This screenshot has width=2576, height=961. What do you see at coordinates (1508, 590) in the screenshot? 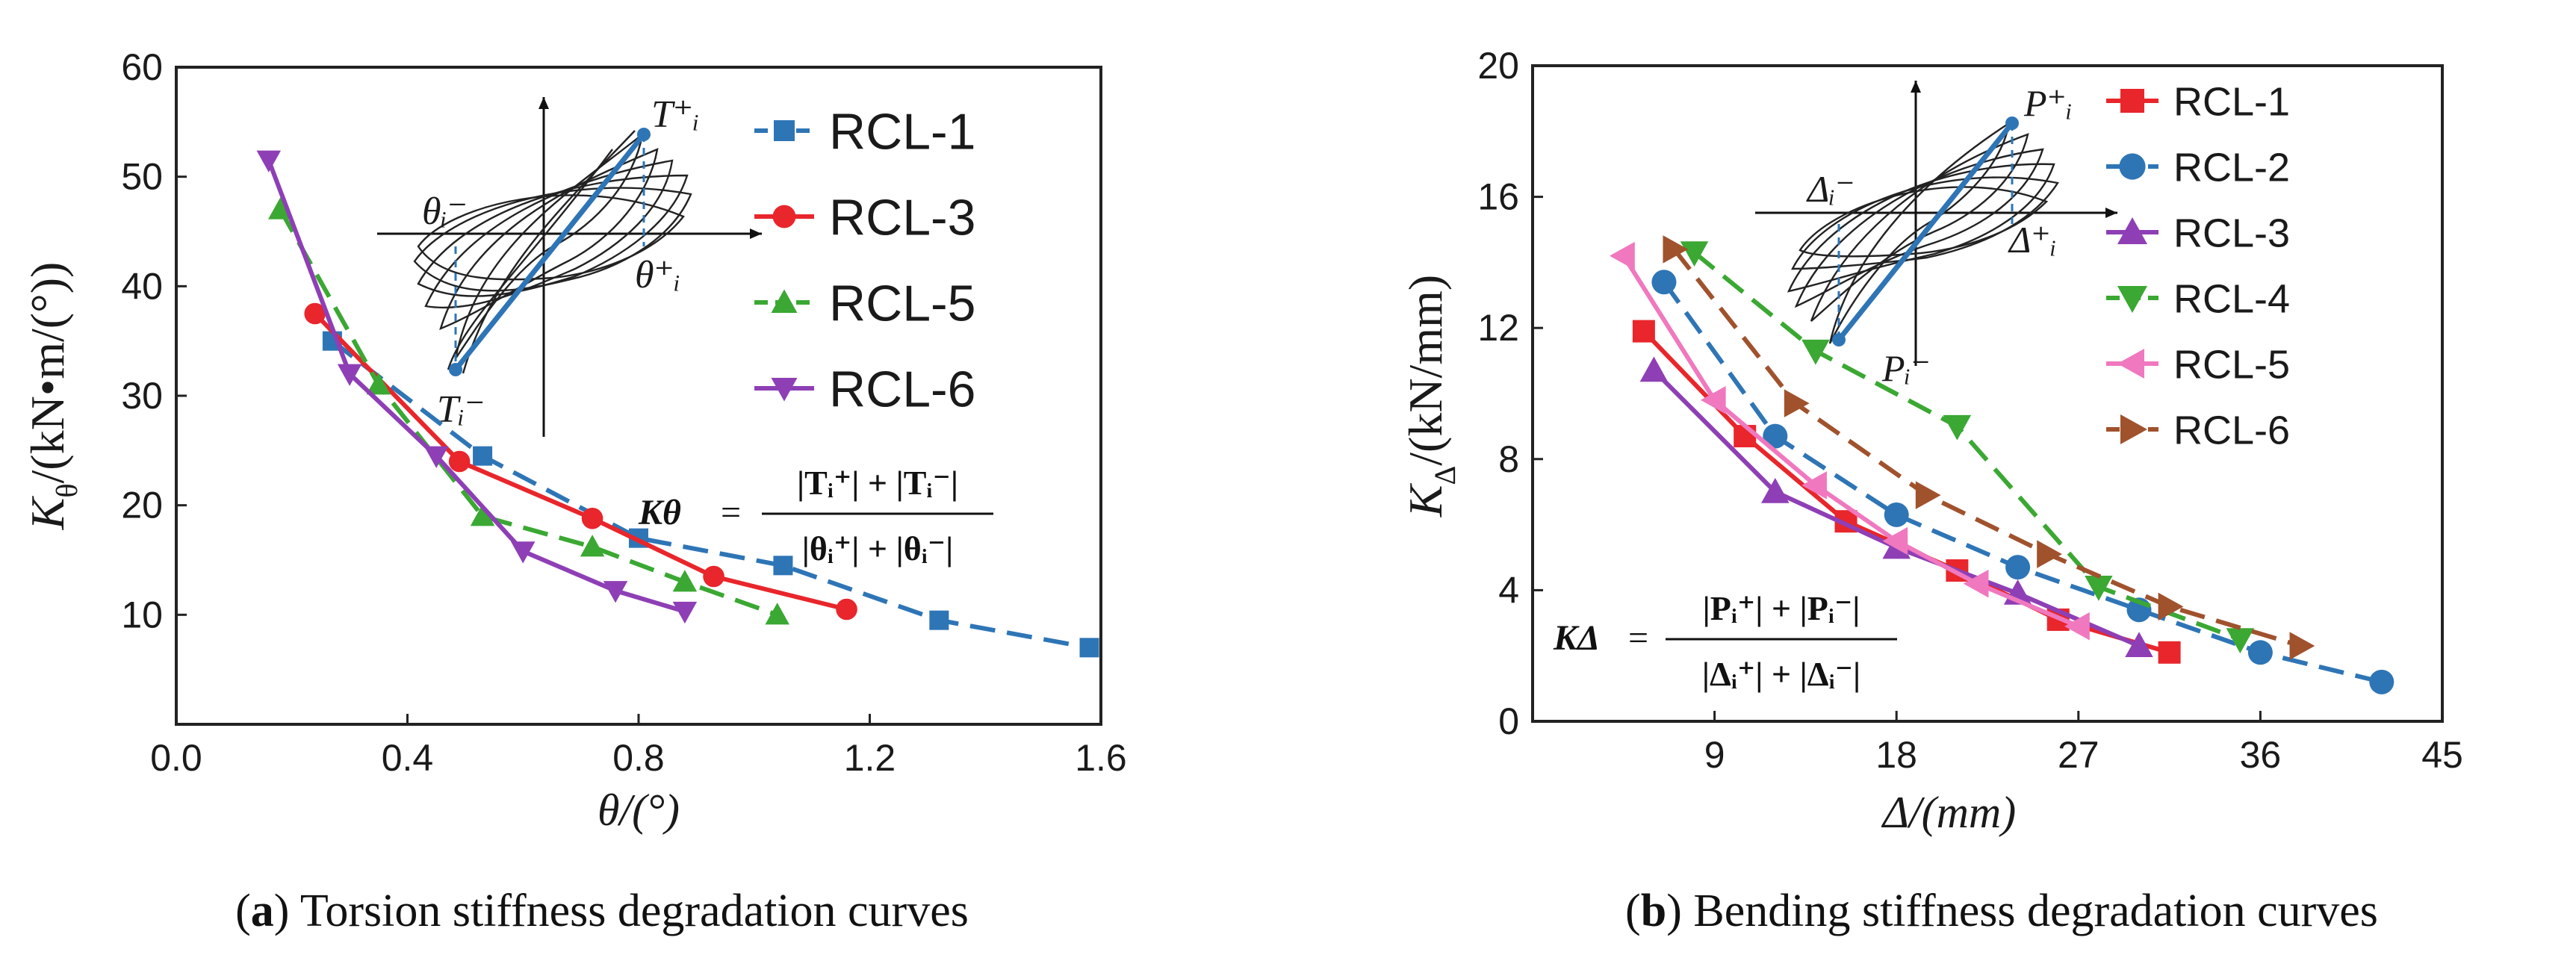
I see `y-tick-label: 4` at bounding box center [1508, 590].